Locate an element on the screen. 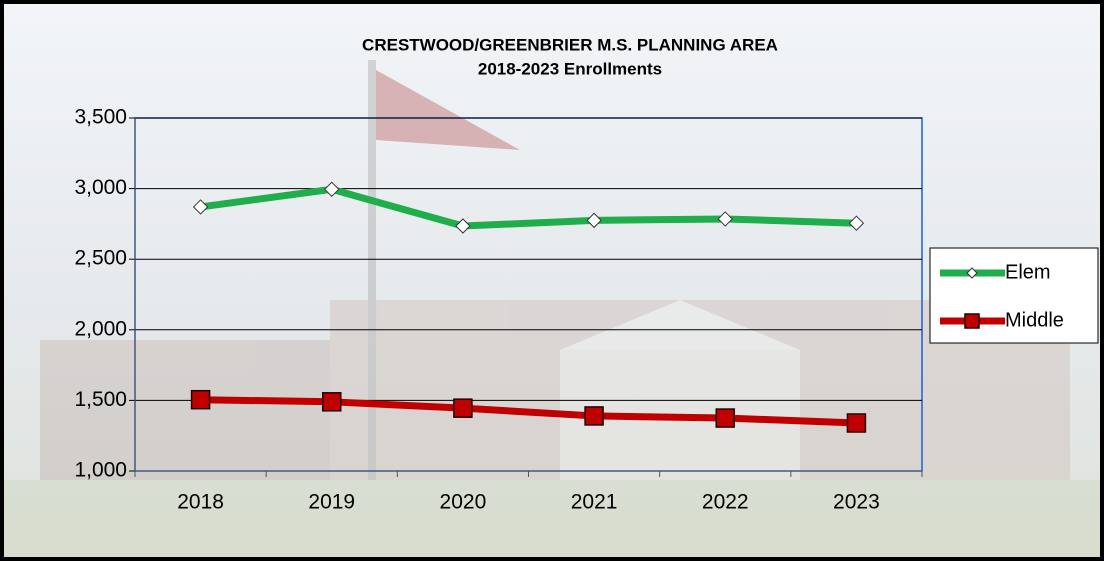  y-tick-label: 1,000 is located at coordinates (100, 470).